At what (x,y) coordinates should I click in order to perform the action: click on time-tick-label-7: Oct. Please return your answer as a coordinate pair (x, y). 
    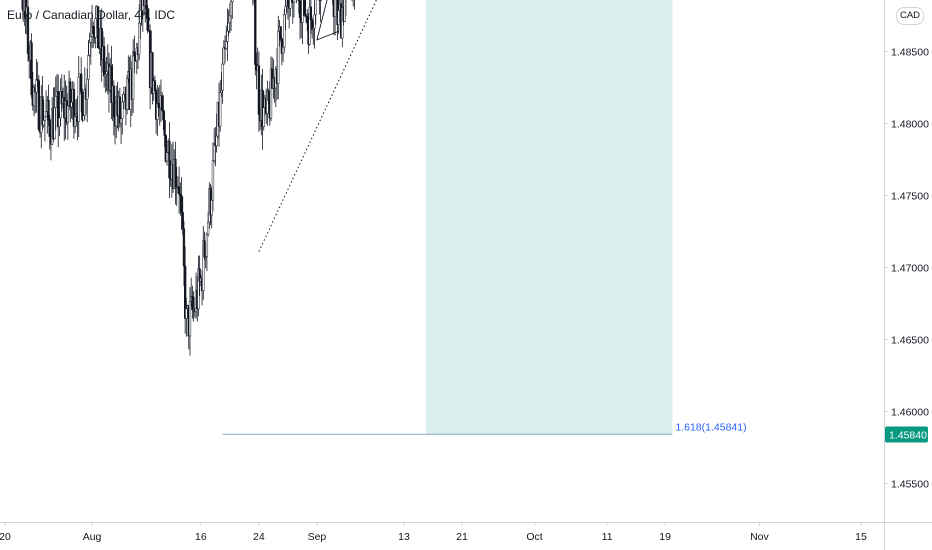
    Looking at the image, I should click on (534, 537).